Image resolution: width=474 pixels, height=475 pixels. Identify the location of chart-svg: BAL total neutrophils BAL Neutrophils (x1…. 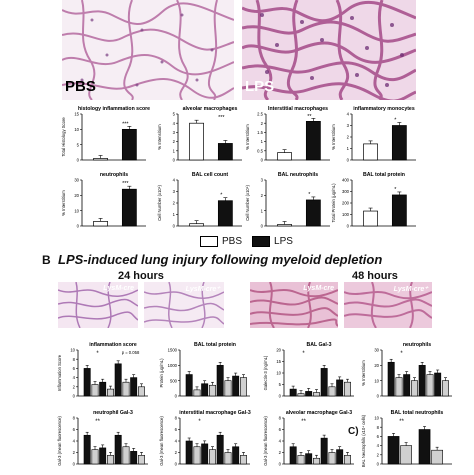
(406, 438).